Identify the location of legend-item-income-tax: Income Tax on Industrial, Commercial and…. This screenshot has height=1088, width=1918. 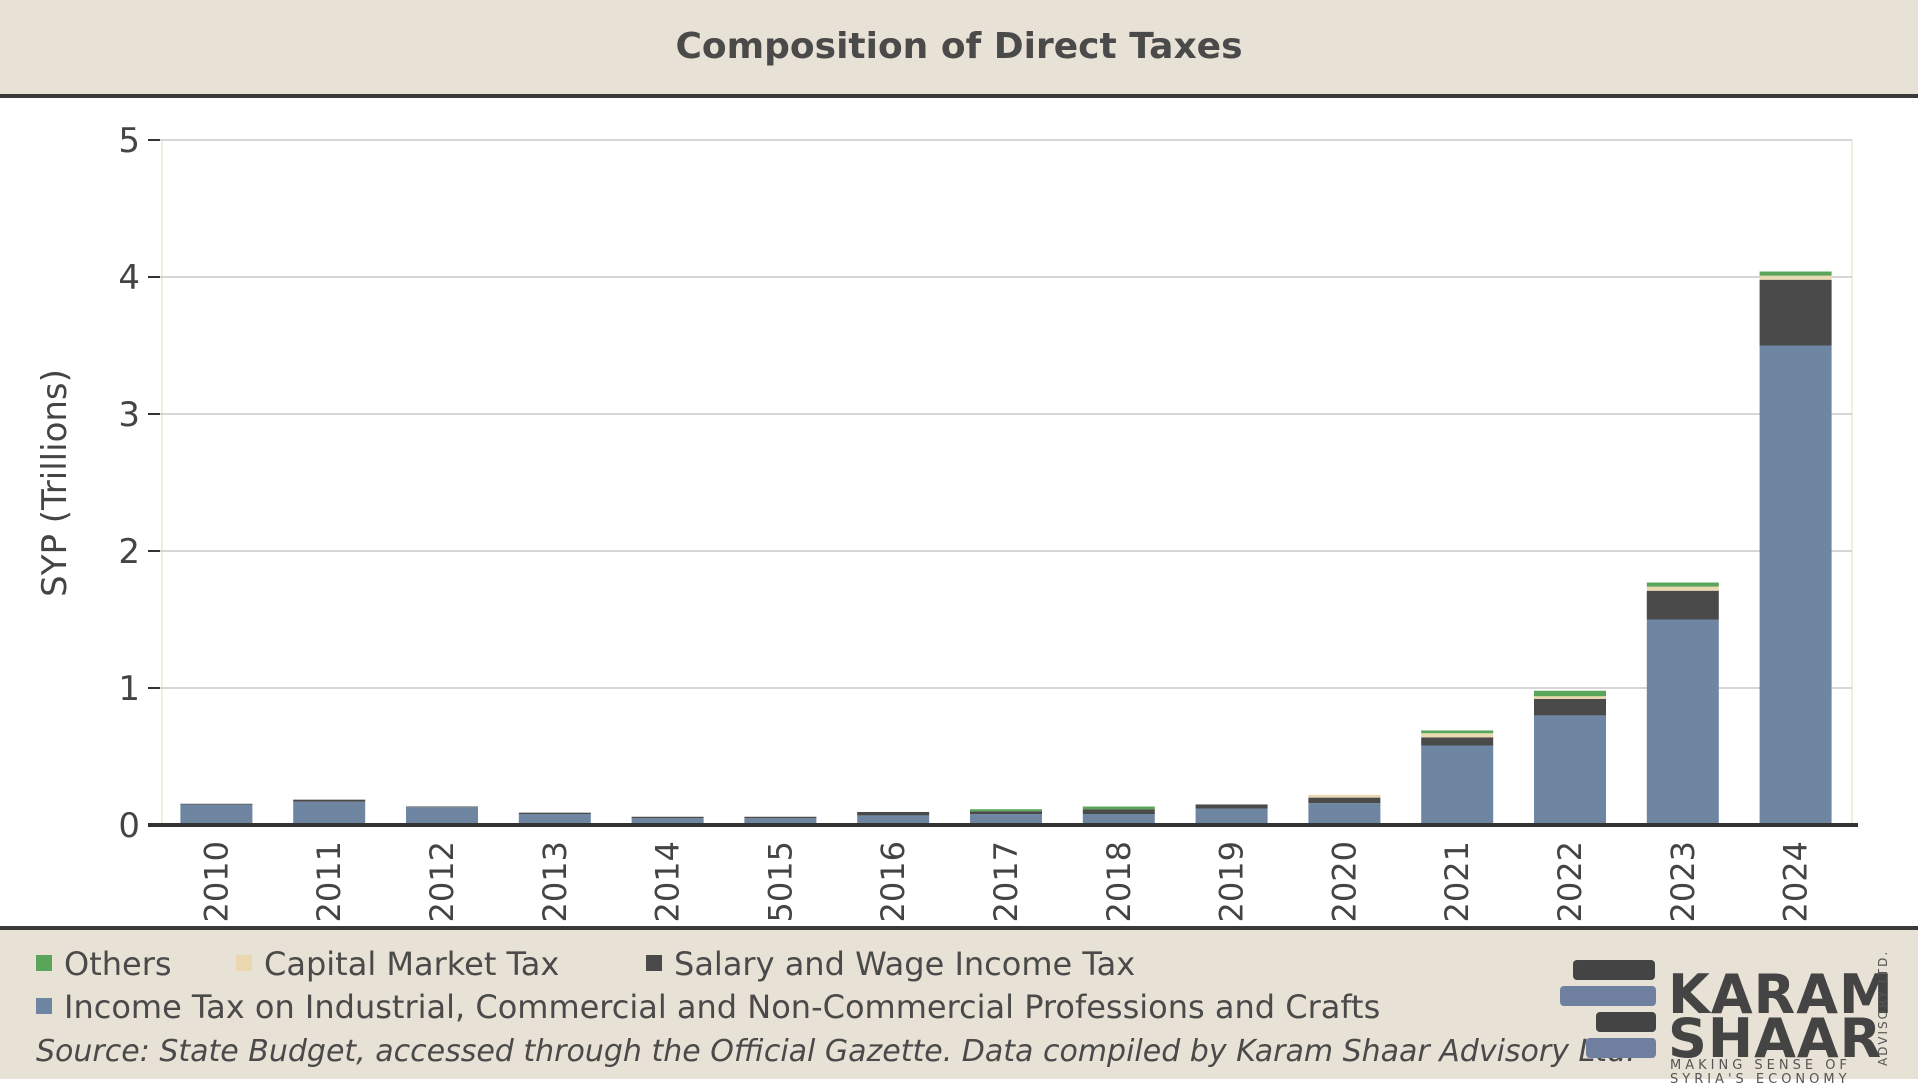
(708, 1007).